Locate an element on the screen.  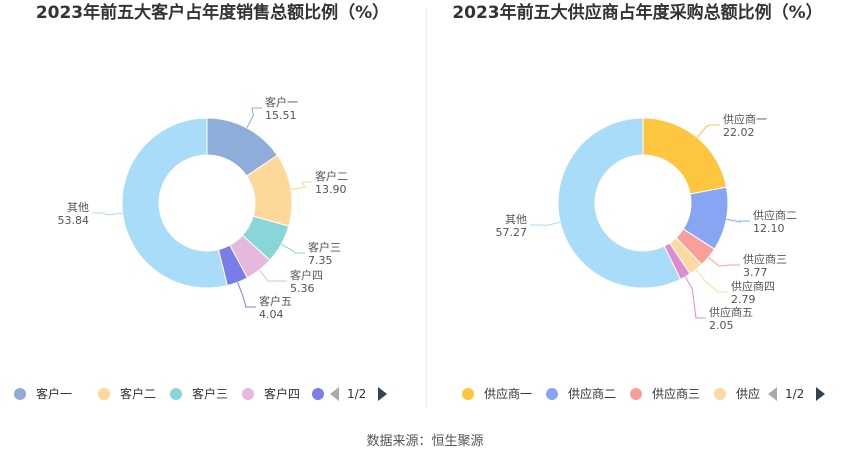
slice-category-label: 客户二 is located at coordinates (331, 176).